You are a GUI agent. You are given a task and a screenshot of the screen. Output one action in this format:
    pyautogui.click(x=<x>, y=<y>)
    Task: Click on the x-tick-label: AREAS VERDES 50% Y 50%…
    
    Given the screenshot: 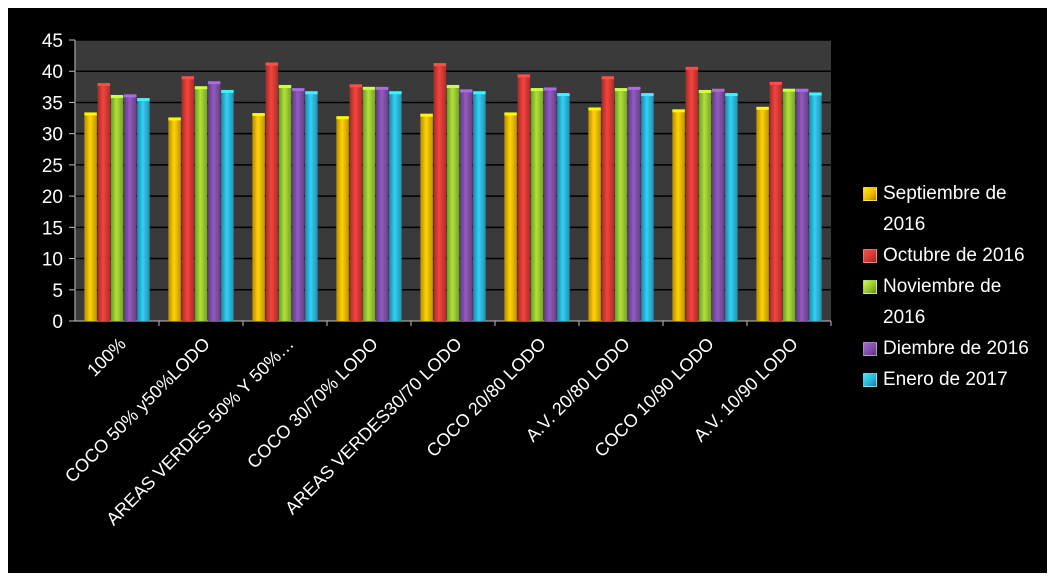 What is the action you would take?
    pyautogui.click(x=199, y=431)
    